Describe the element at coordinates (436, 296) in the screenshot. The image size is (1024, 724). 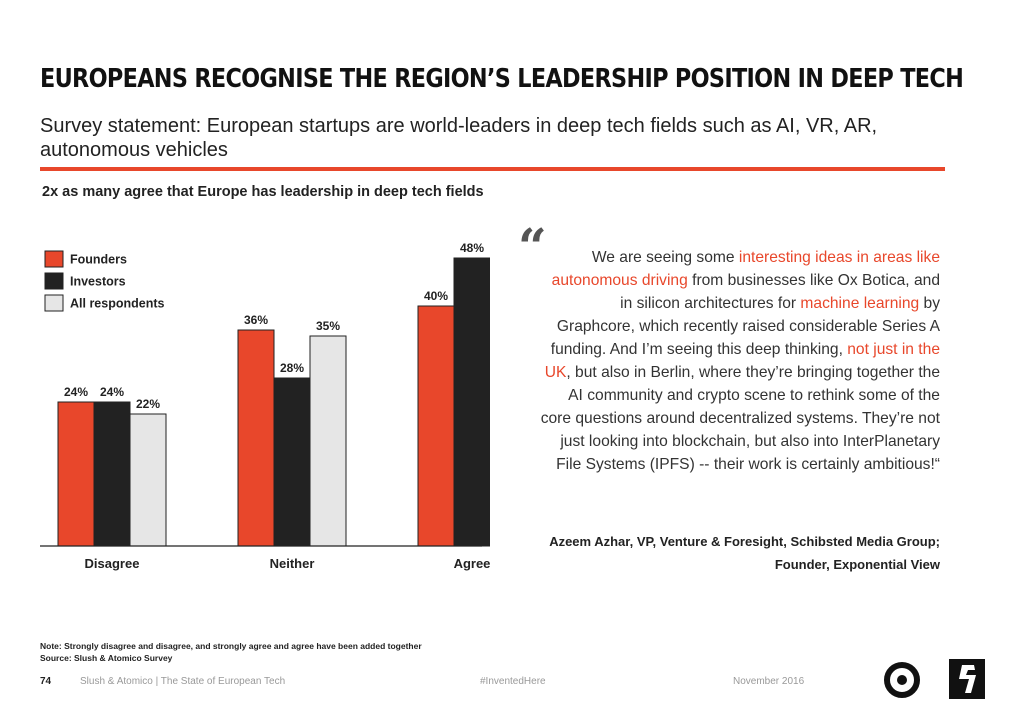
I see `value-label: 40%` at that location.